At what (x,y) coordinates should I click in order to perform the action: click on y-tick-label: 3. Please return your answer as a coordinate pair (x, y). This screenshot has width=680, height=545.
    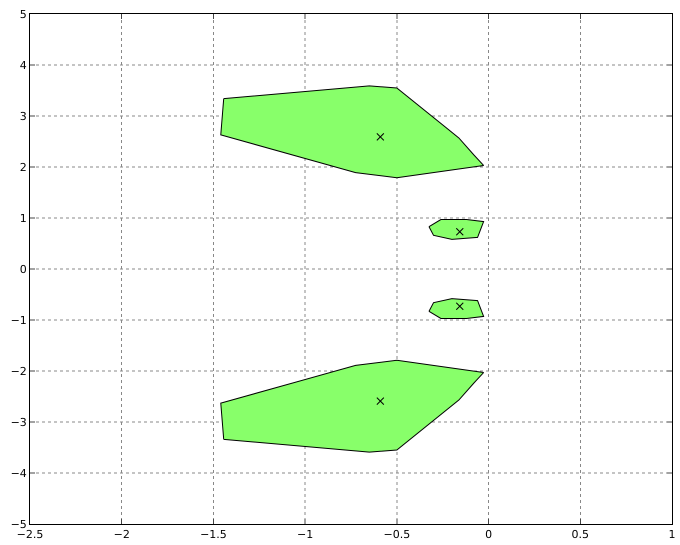
    Looking at the image, I should click on (23, 116).